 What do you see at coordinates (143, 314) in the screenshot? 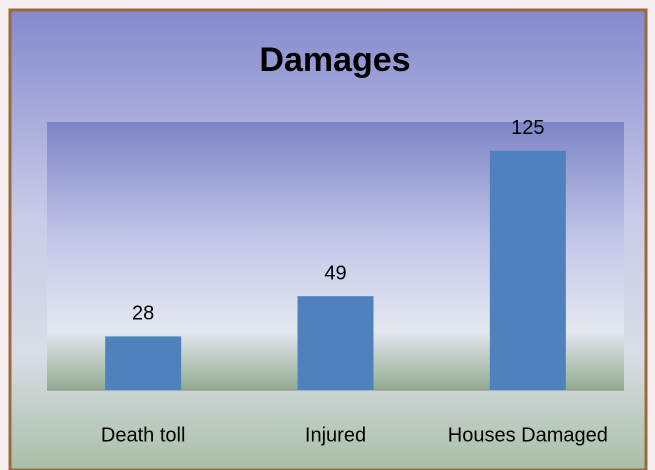
I see `data-label: 28` at bounding box center [143, 314].